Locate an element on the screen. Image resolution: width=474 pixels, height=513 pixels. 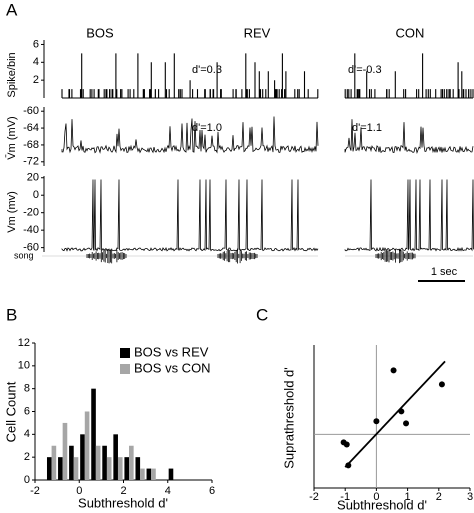
y-axis-label: Suprathreshold d' is located at coordinates (288, 418).